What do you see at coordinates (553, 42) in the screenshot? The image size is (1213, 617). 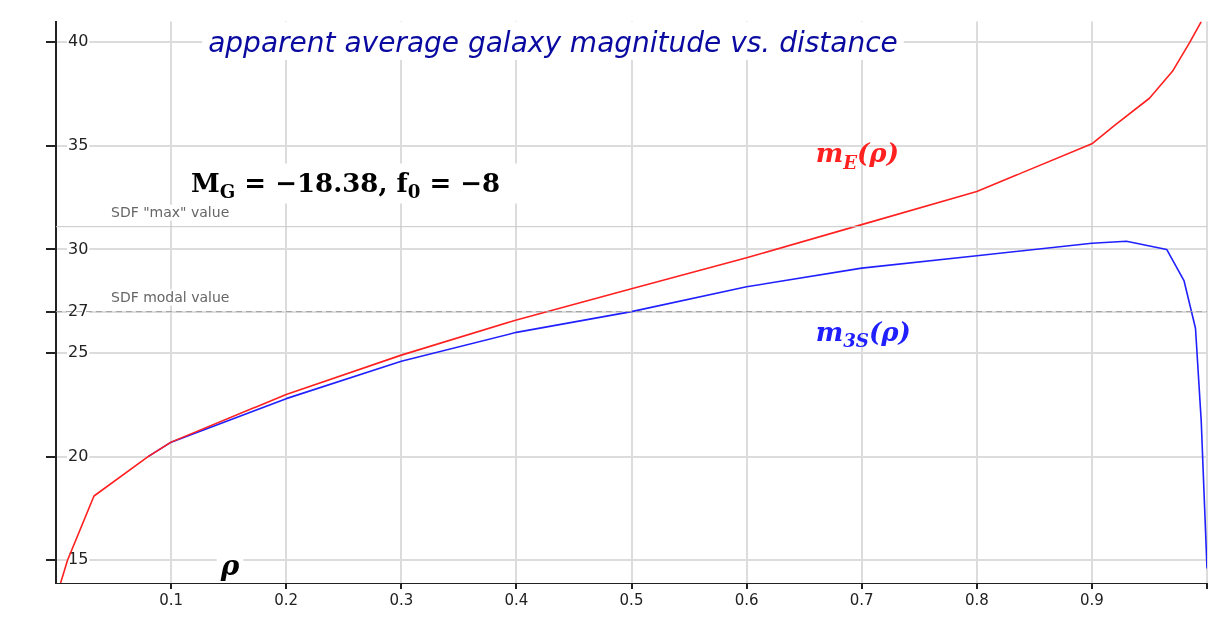 I see `chart-title: apparent average galaxy magnitude vs. distance` at bounding box center [553, 42].